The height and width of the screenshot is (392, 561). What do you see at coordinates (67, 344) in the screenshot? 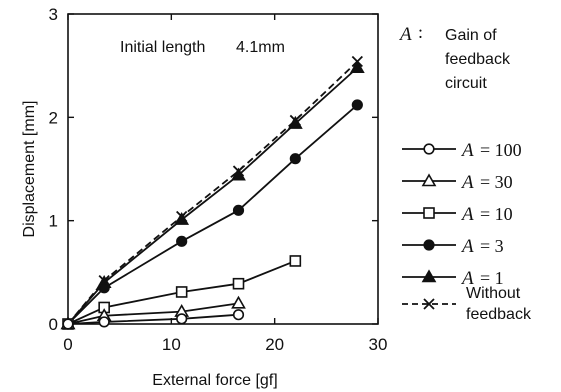
I see `x-tick-label-0: 0` at bounding box center [67, 344].